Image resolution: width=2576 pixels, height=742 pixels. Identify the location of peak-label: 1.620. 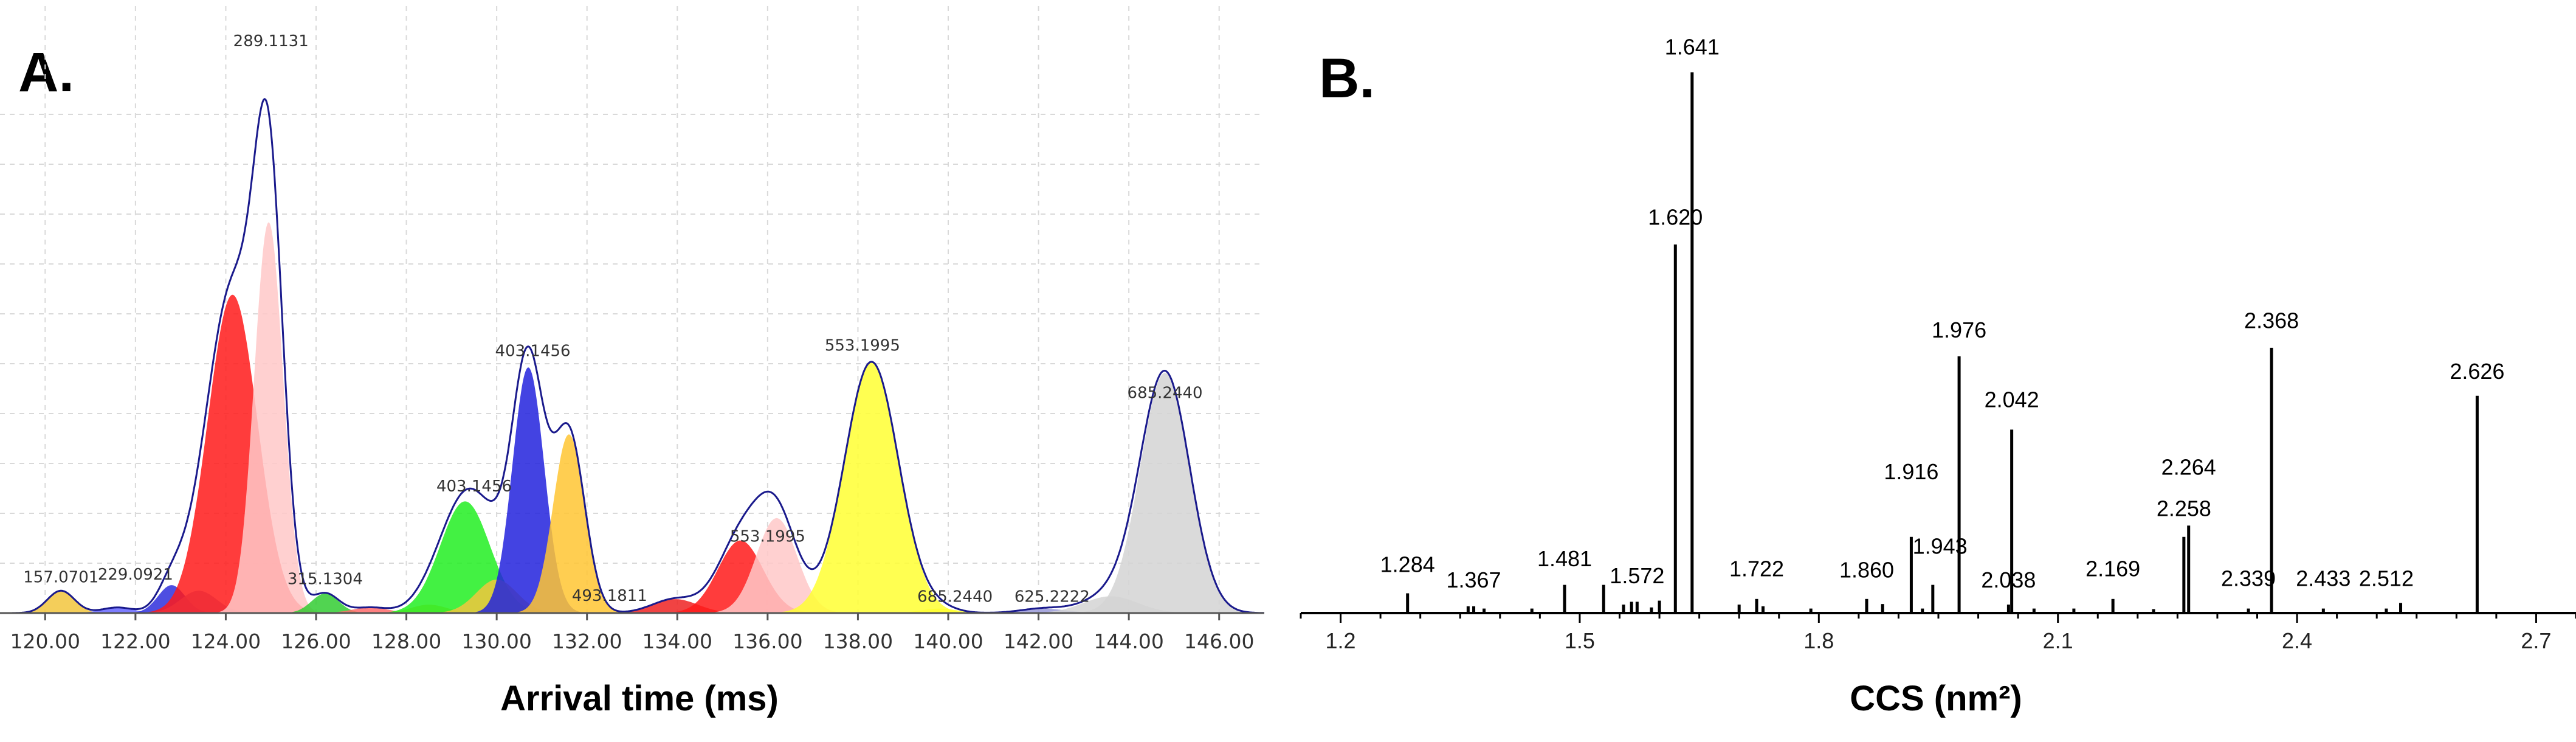
(1675, 217).